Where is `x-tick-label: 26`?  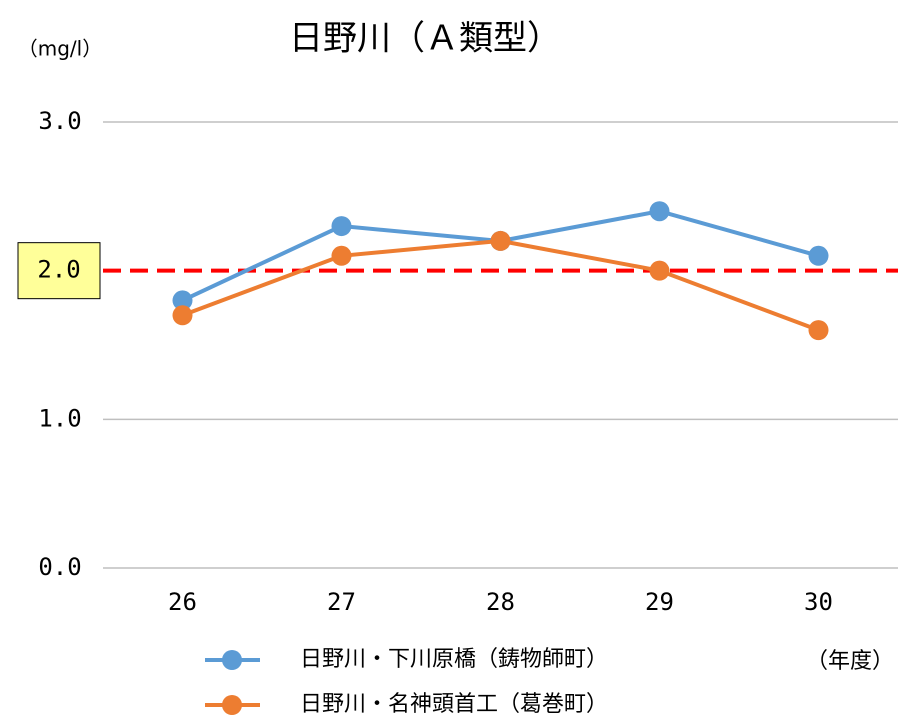 x-tick-label: 26 is located at coordinates (182, 602).